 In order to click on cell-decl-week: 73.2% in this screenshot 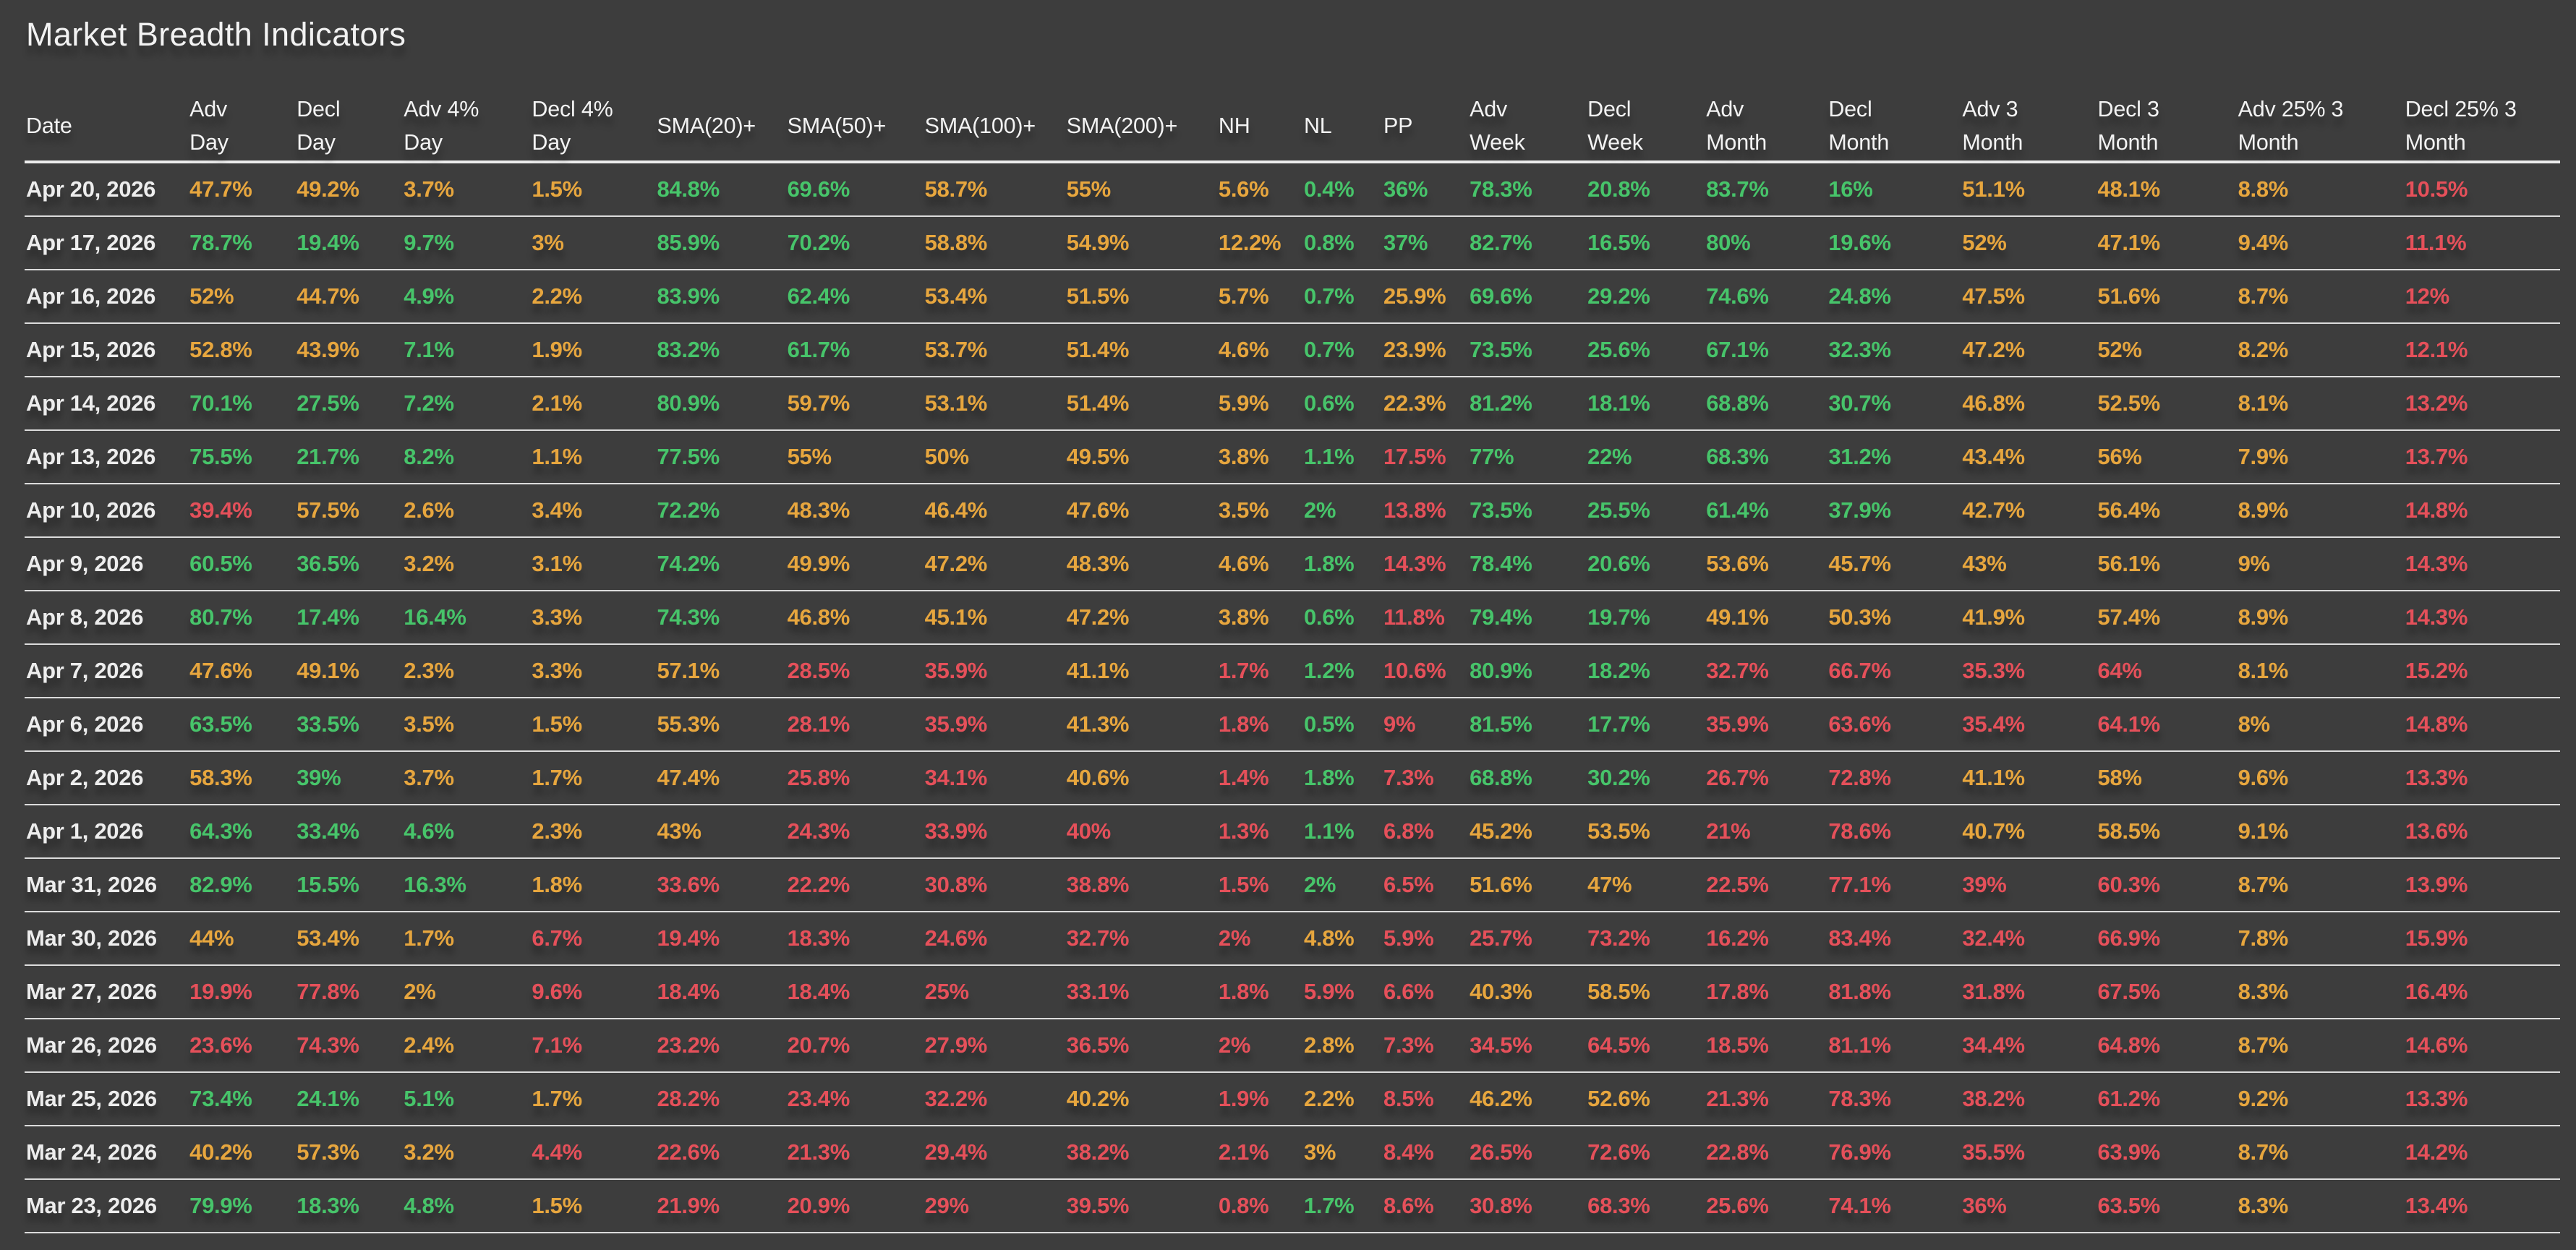, I will do `click(1645, 939)`.